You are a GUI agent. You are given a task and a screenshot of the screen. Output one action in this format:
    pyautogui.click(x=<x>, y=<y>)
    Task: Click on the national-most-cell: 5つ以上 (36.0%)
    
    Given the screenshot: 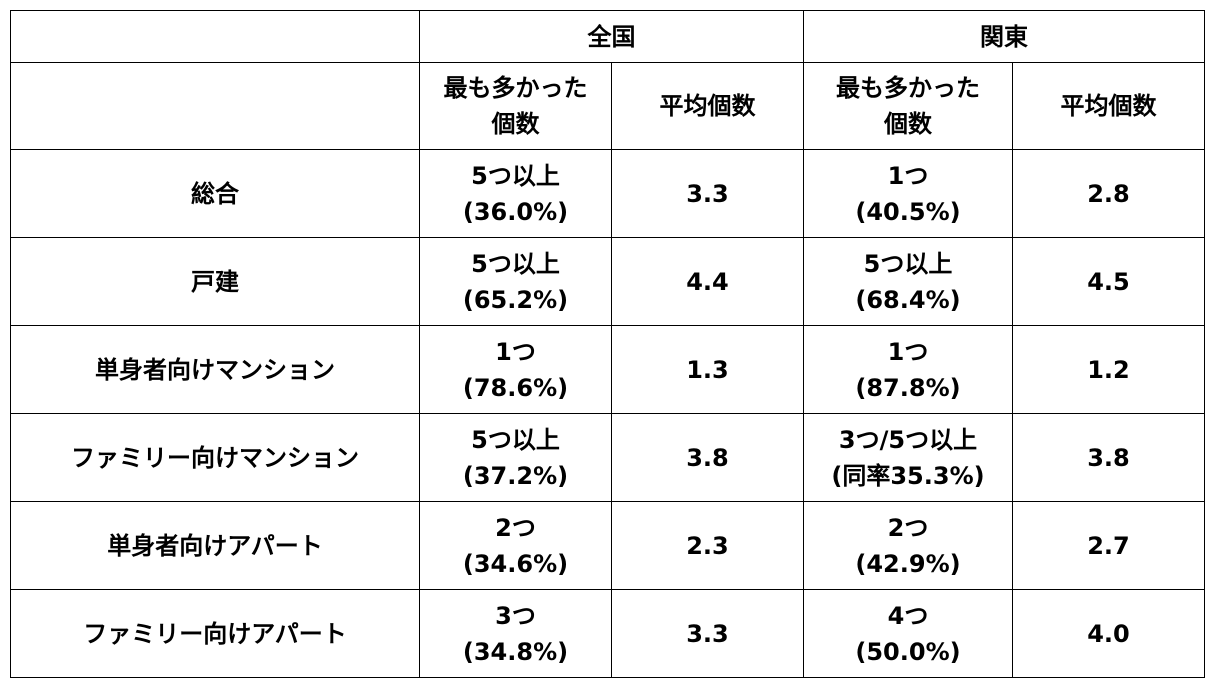 What is the action you would take?
    pyautogui.click(x=515, y=193)
    